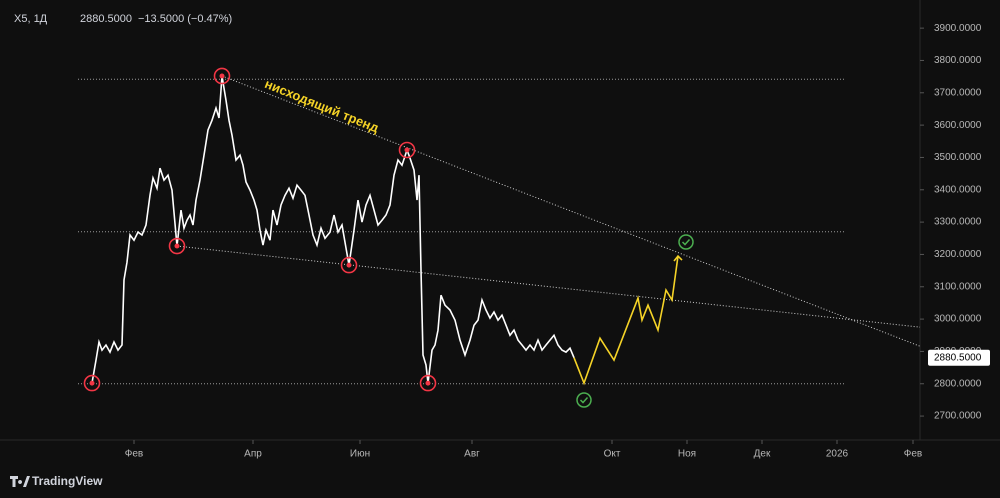 The width and height of the screenshot is (1000, 498). What do you see at coordinates (958, 125) in the screenshot?
I see `y-tick-label: 3600.0000` at bounding box center [958, 125].